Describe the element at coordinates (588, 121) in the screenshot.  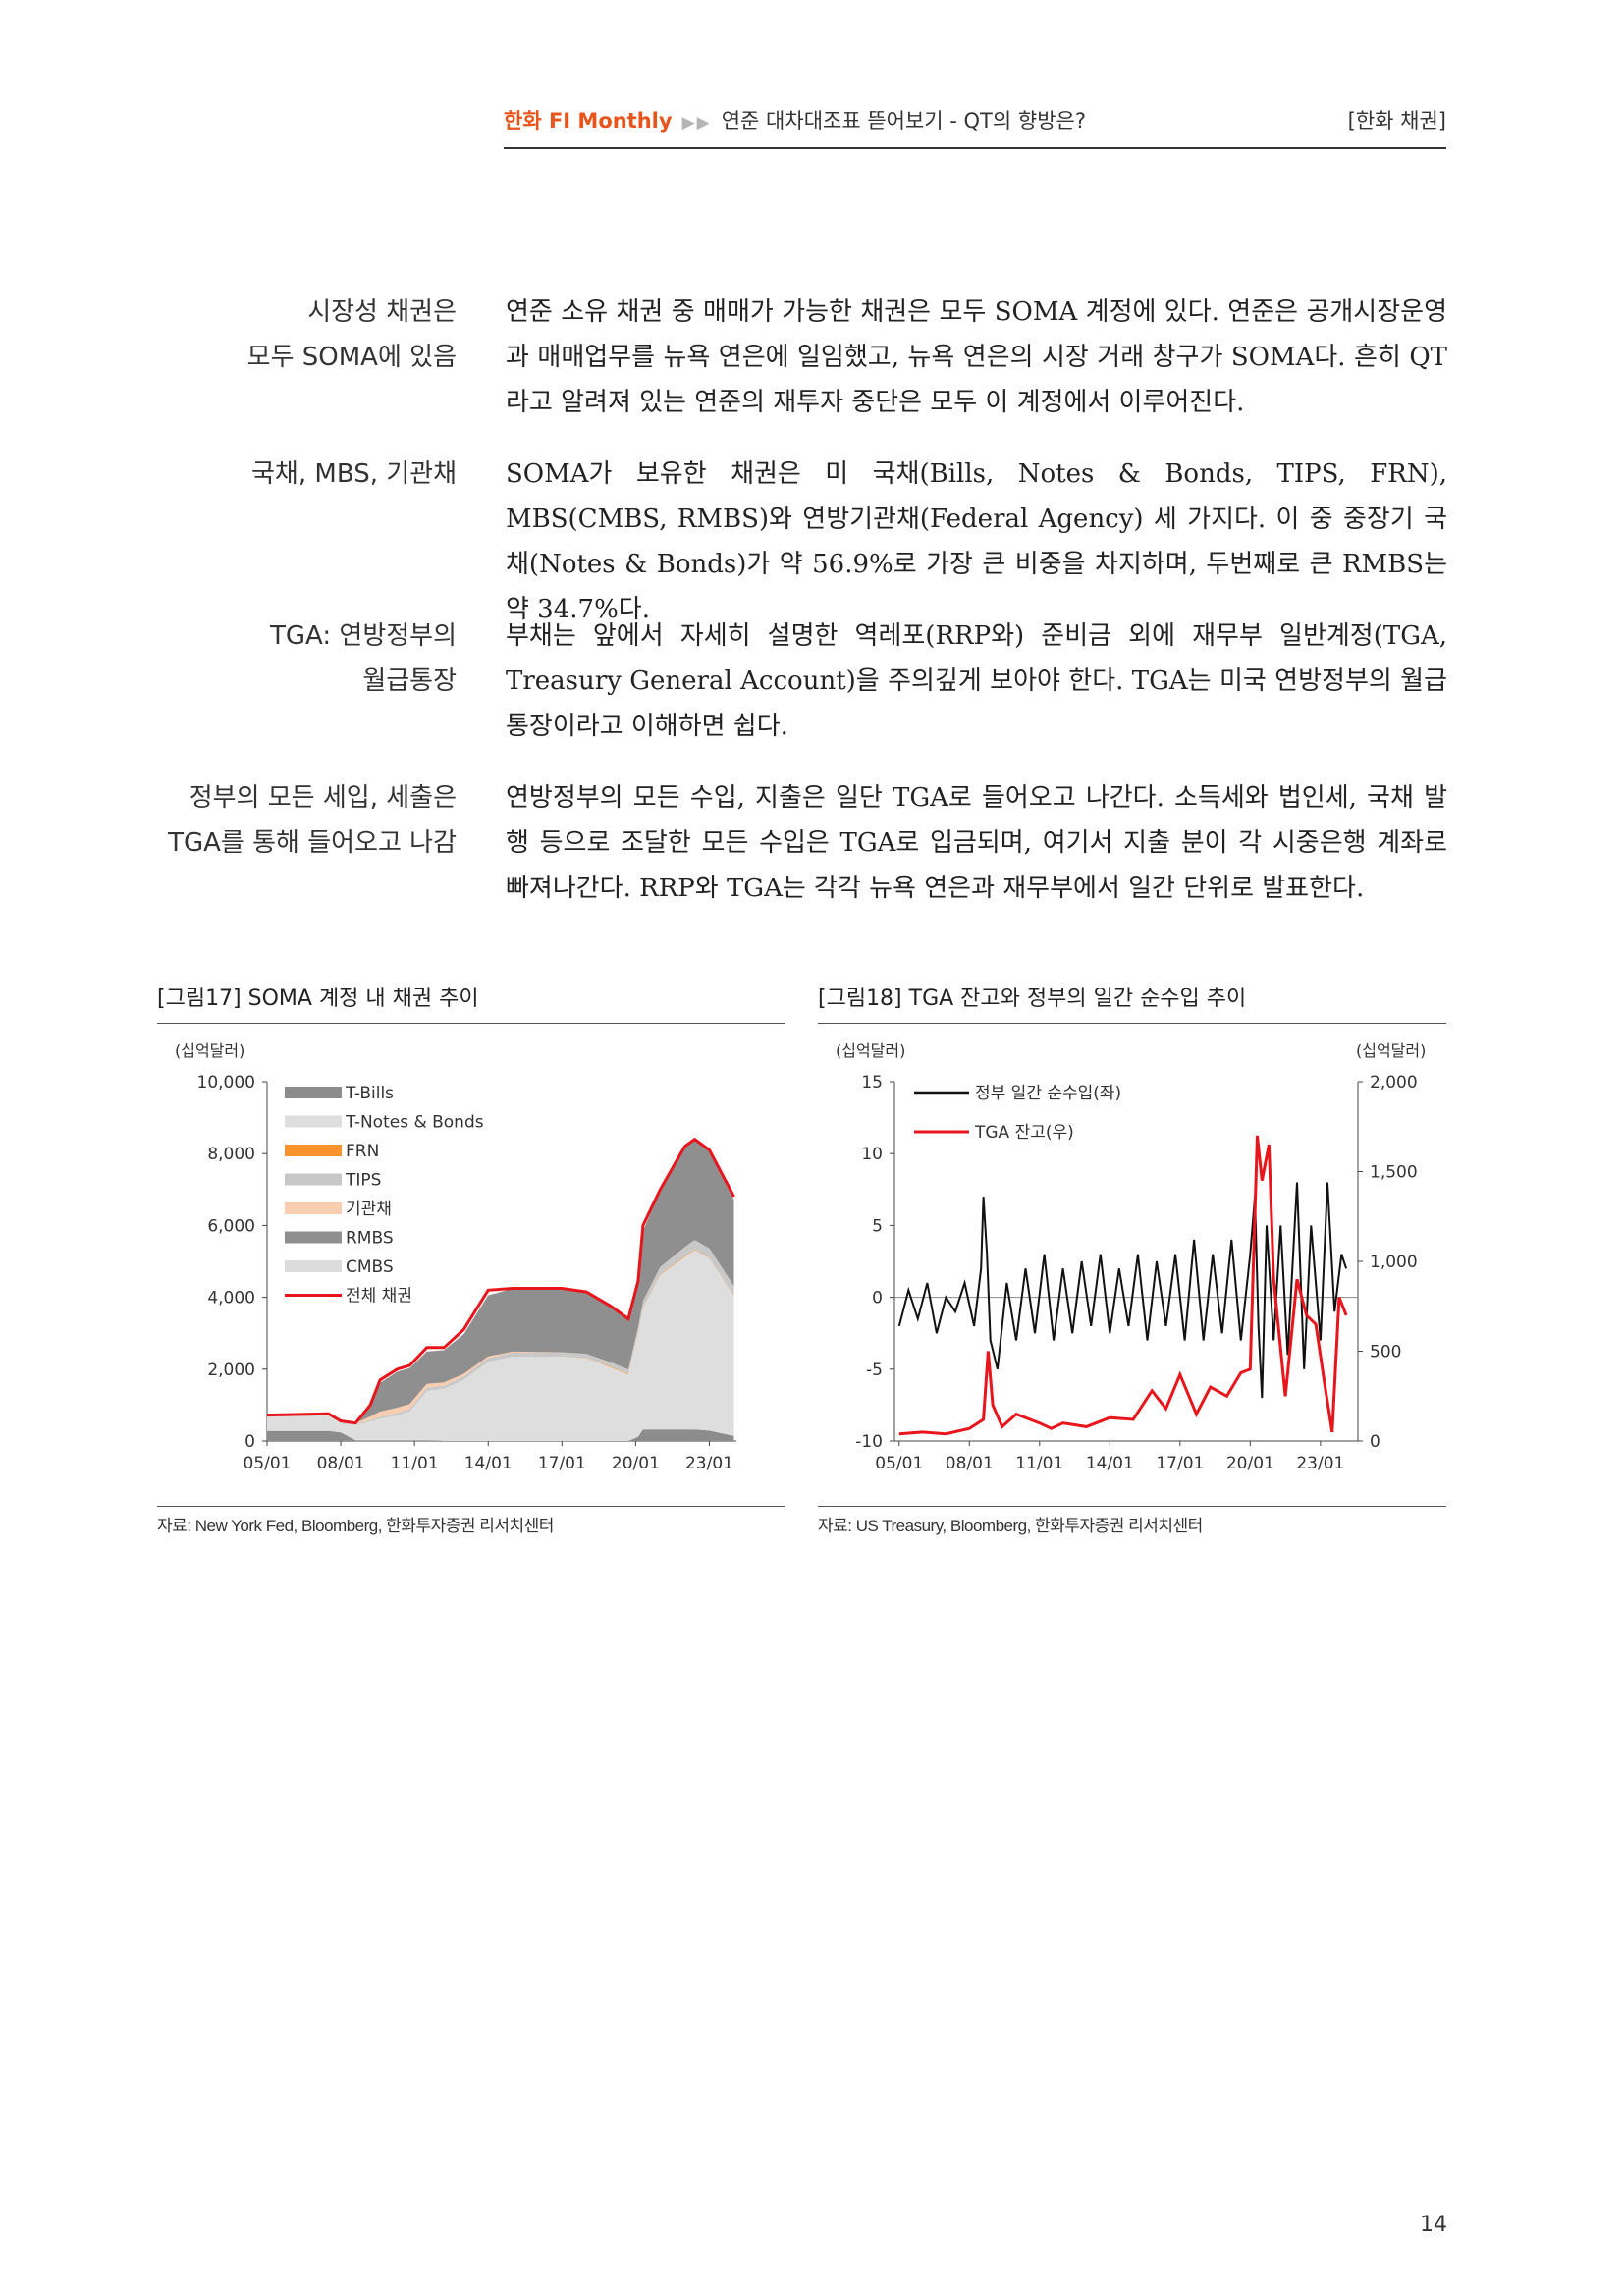
I see `brand-label: 한화 FI Monthly` at that location.